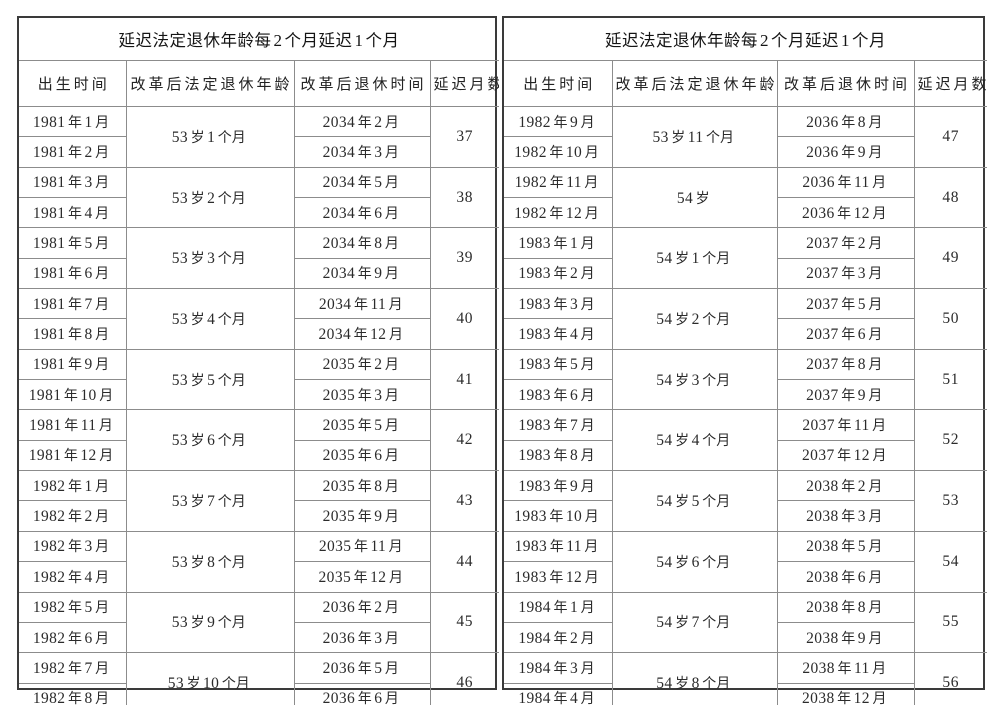  What do you see at coordinates (362, 182) in the screenshot?
I see `cell-retirement-time: 2034 年 5 月` at bounding box center [362, 182].